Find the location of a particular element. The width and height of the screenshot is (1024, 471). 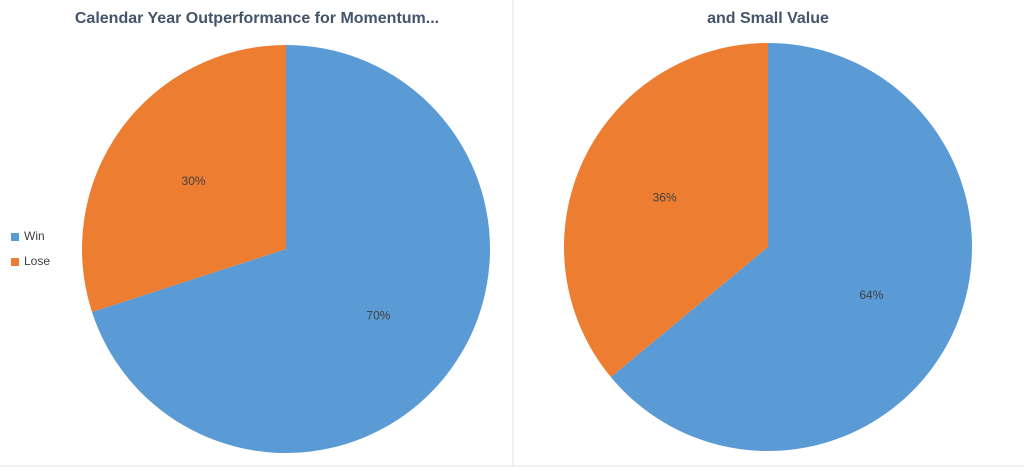

data-label: 36% is located at coordinates (665, 198).